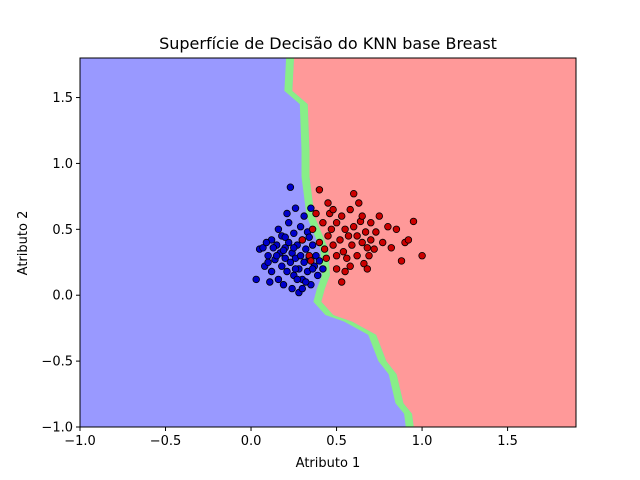 The height and width of the screenshot is (480, 640). I want to click on y-axis-title: Atributo 2, so click(23, 243).